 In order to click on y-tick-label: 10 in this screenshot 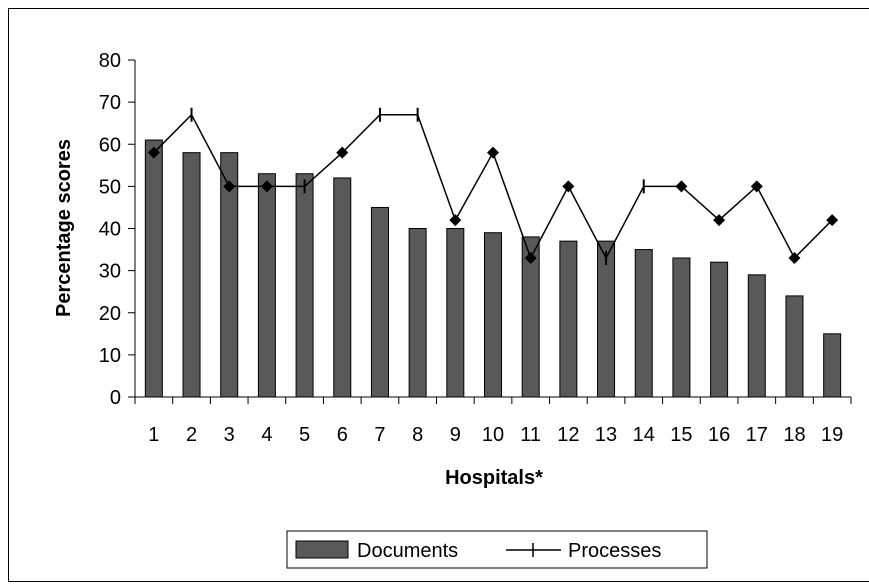, I will do `click(110, 356)`.